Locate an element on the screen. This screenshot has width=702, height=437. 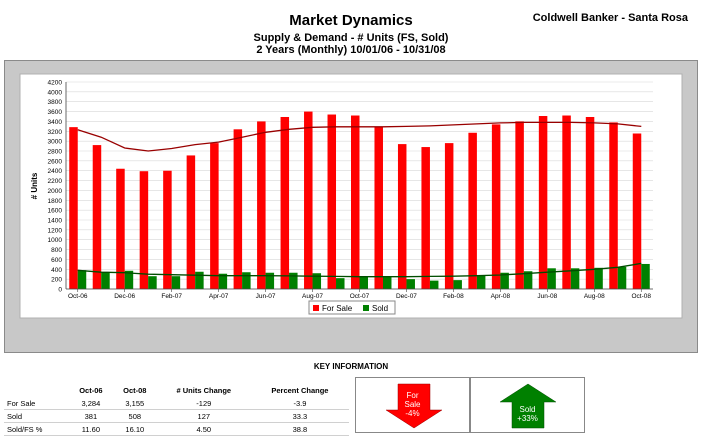
table-header: # Units Change is located at coordinates (204, 390).